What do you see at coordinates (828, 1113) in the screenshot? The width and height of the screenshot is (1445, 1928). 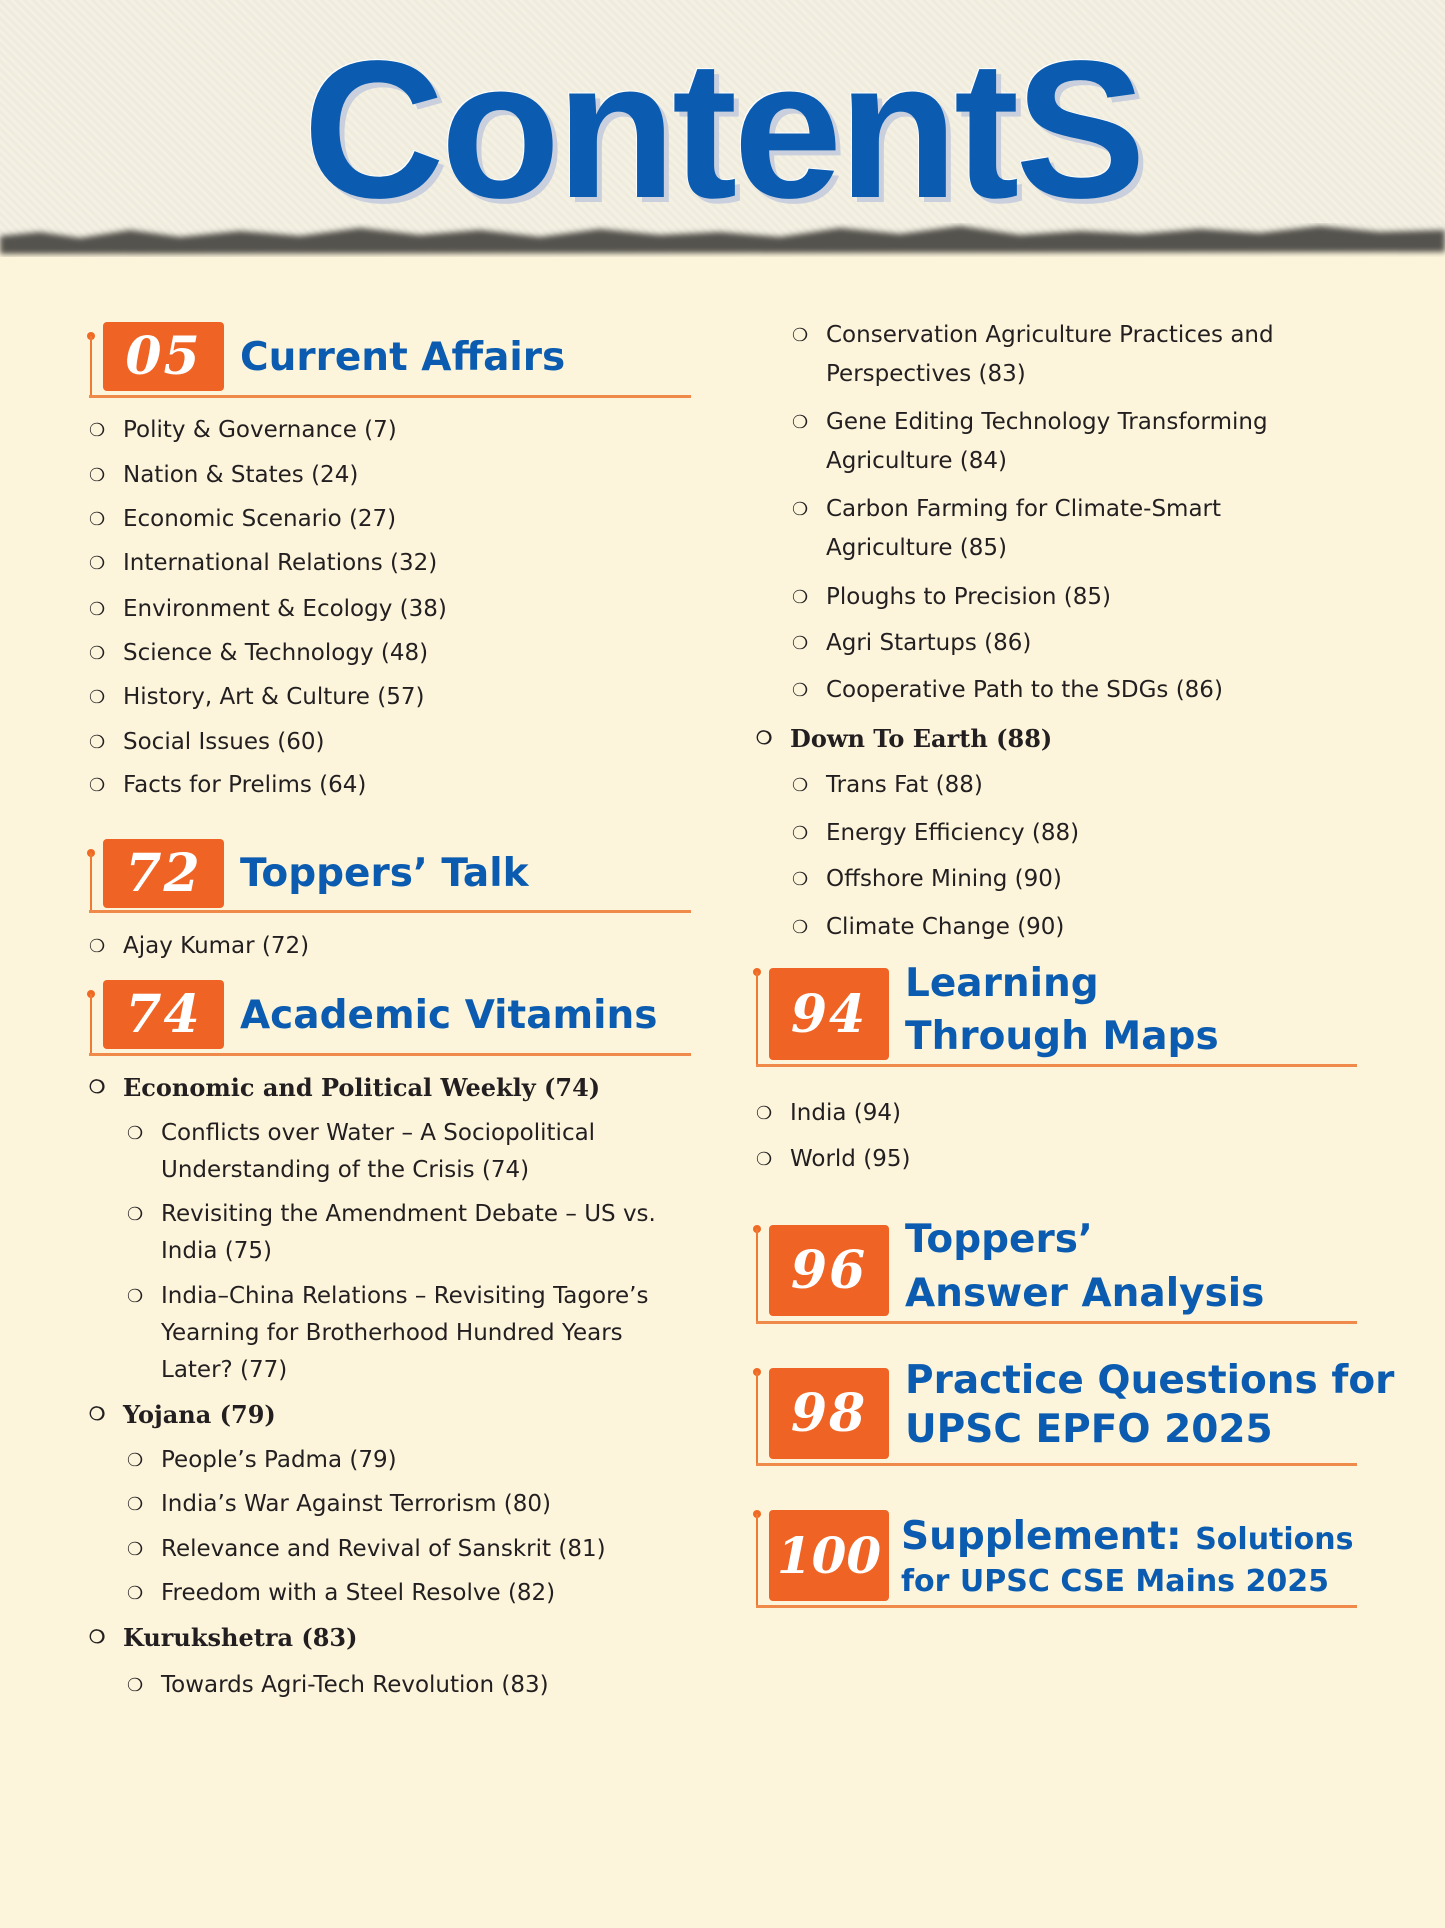 I see `list-item: ❍ India (94)` at bounding box center [828, 1113].